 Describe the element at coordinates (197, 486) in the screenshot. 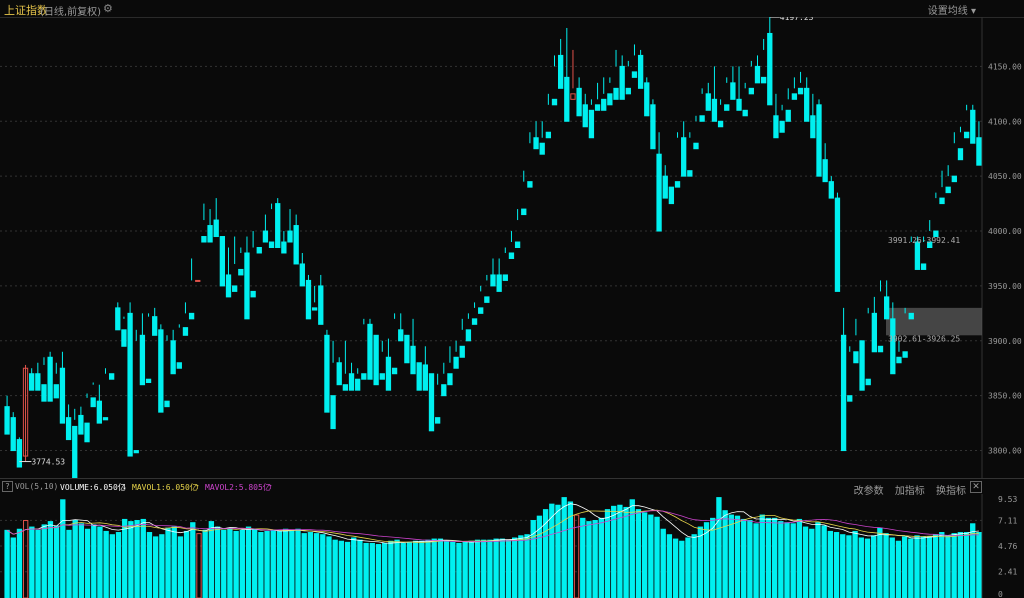

I see `mavol1-arrow-icon: ↑` at that location.